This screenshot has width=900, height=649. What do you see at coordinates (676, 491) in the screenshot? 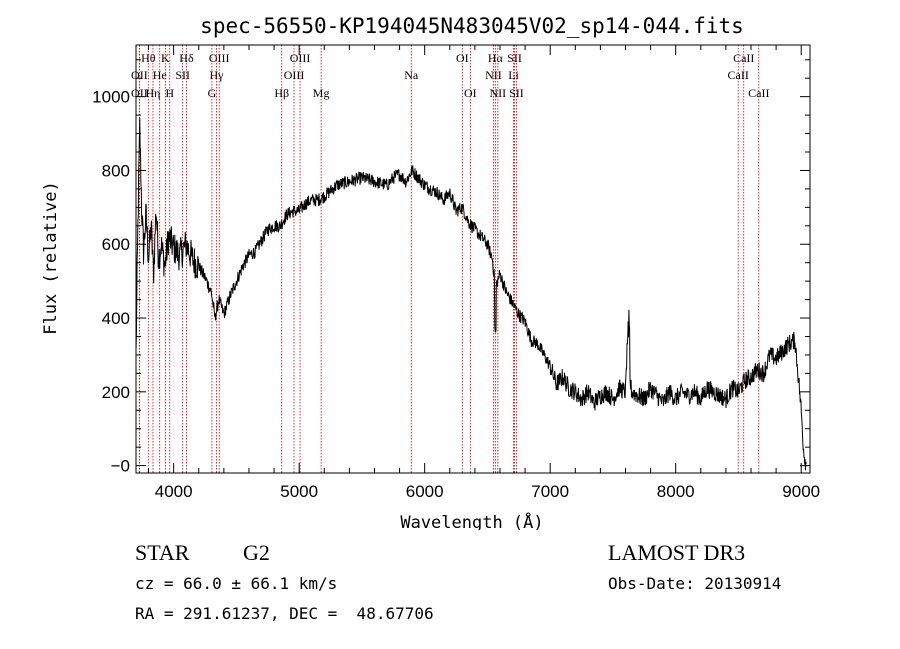
I see `x-tick-label: 8000` at bounding box center [676, 491].